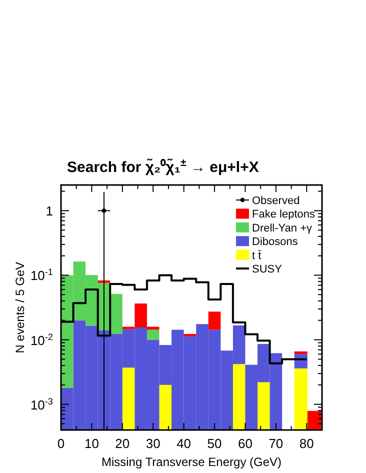  Describe the element at coordinates (41, 340) in the screenshot. I see `y-tick-label: 10$^{-2}$` at that location.